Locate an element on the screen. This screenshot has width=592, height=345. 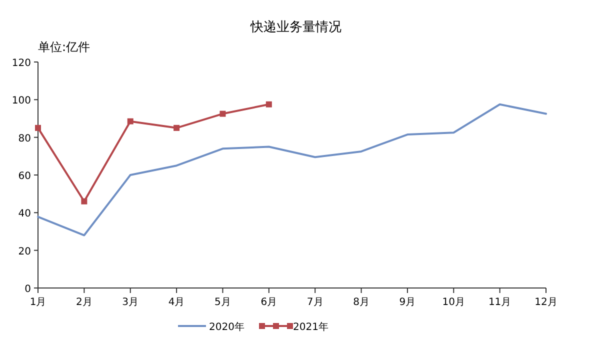
x-tick-label: 12月 is located at coordinates (546, 302).